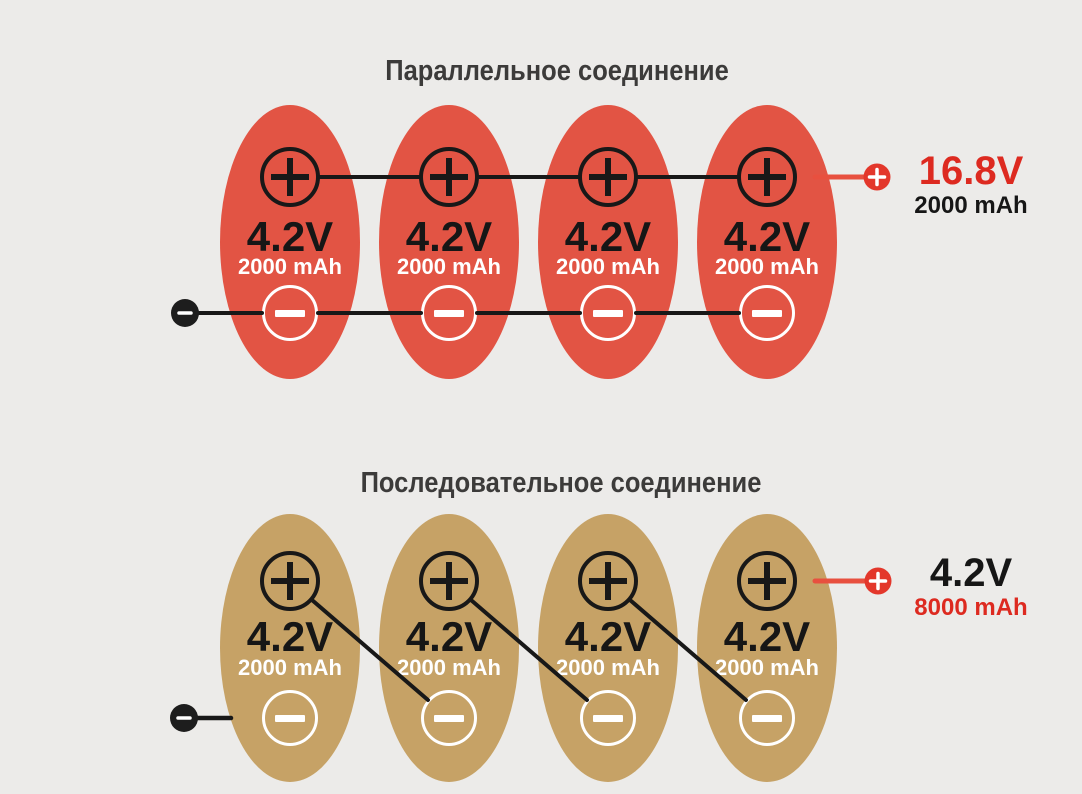  What do you see at coordinates (557, 71) in the screenshot?
I see `parallel-section-title: Параллельное соединение` at bounding box center [557, 71].